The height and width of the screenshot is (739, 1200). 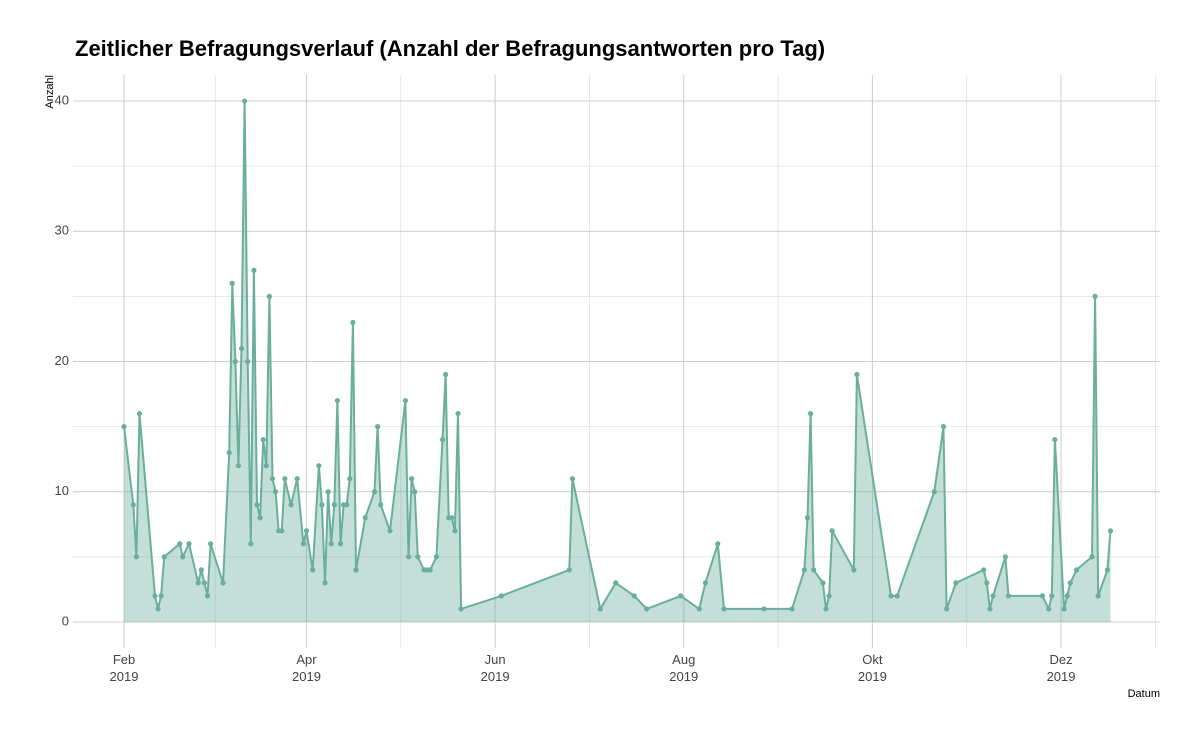 What do you see at coordinates (62, 230) in the screenshot?
I see `y-tick-label: 30` at bounding box center [62, 230].